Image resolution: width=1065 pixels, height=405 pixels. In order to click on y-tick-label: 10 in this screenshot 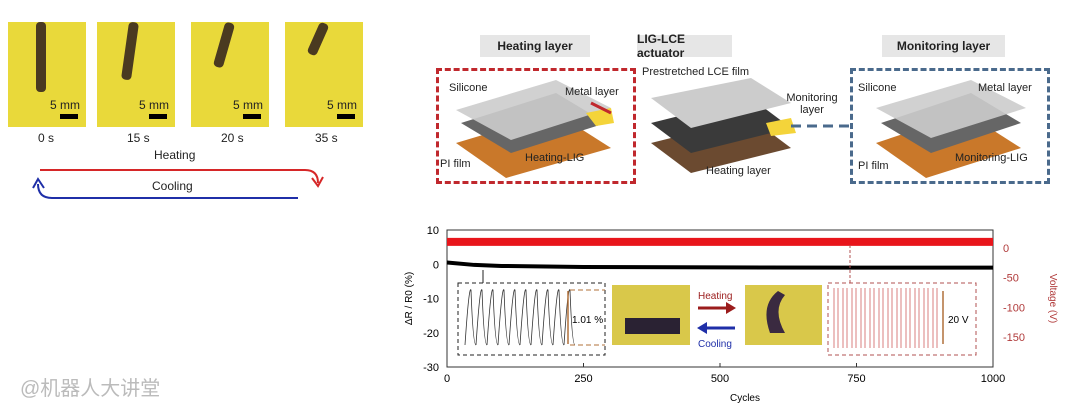, I will do `click(433, 231)`.